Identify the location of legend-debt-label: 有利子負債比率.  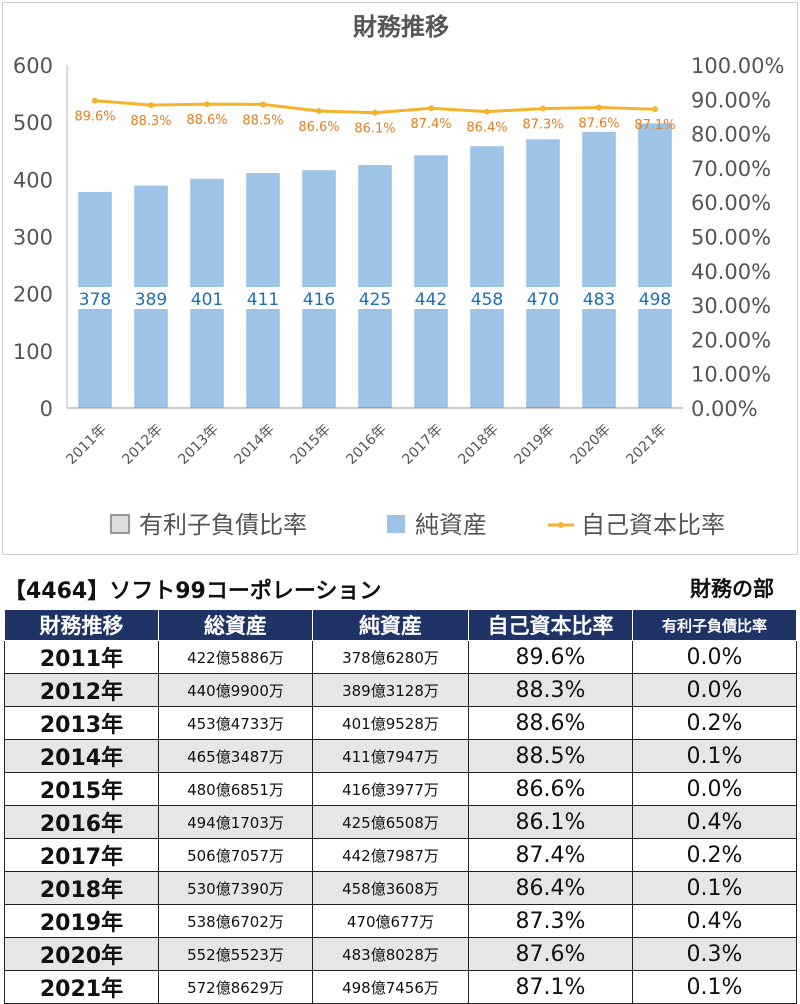
(223, 525).